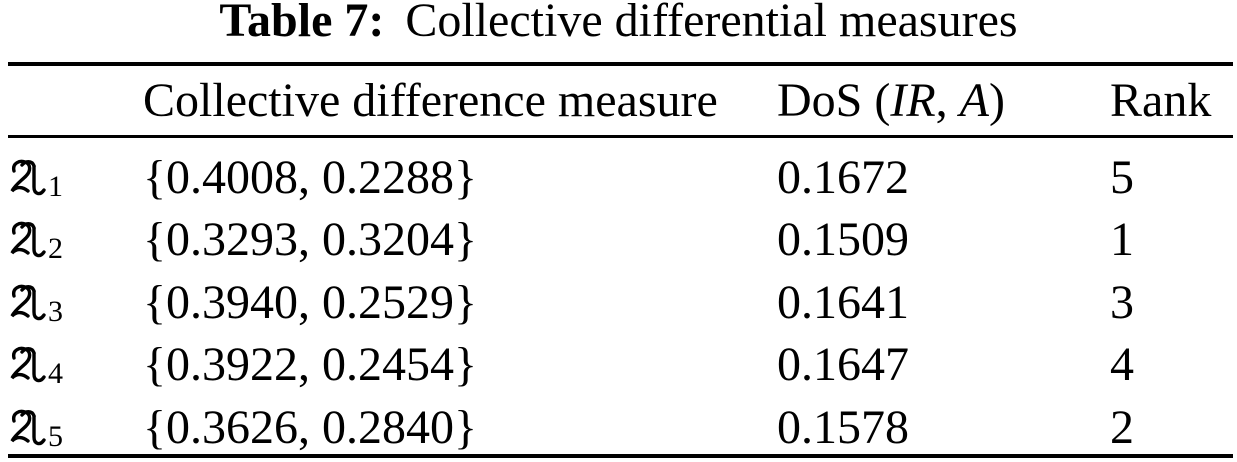 The width and height of the screenshot is (1237, 462). What do you see at coordinates (75, 180) in the screenshot?
I see `row-label: 1` at bounding box center [75, 180].